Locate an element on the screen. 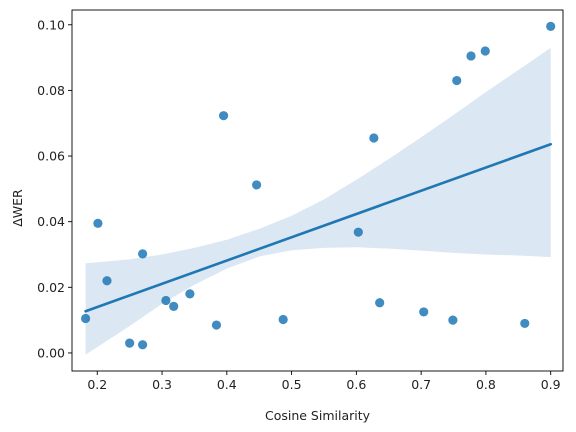 This screenshot has height=432, width=576. x-tick-label: 0.2 is located at coordinates (97, 384).